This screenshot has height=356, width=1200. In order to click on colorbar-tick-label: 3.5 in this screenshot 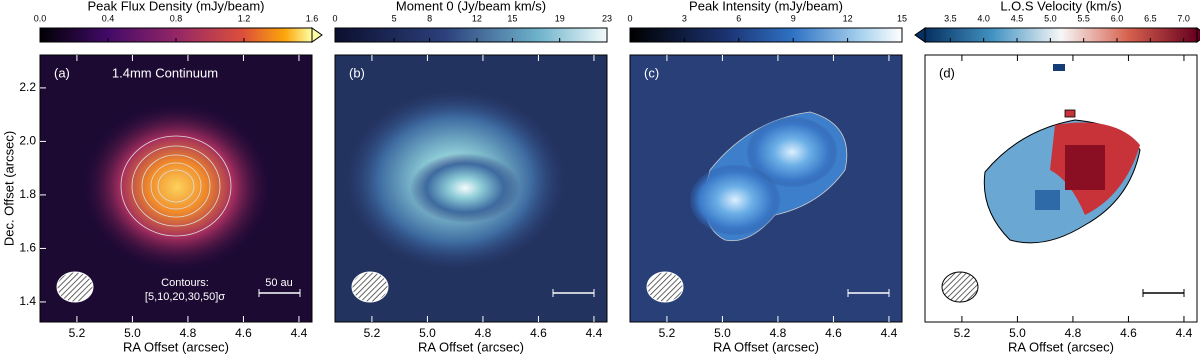, I will do `click(950, 18)`.